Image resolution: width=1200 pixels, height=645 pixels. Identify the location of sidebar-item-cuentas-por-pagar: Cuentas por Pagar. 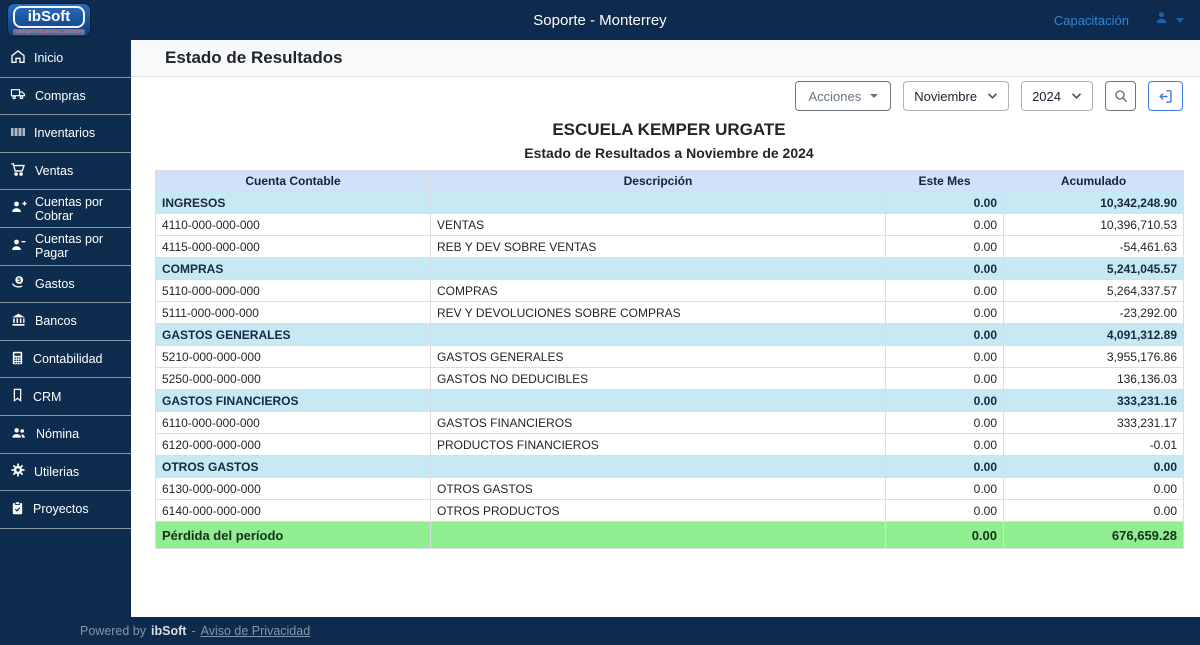
(65, 247).